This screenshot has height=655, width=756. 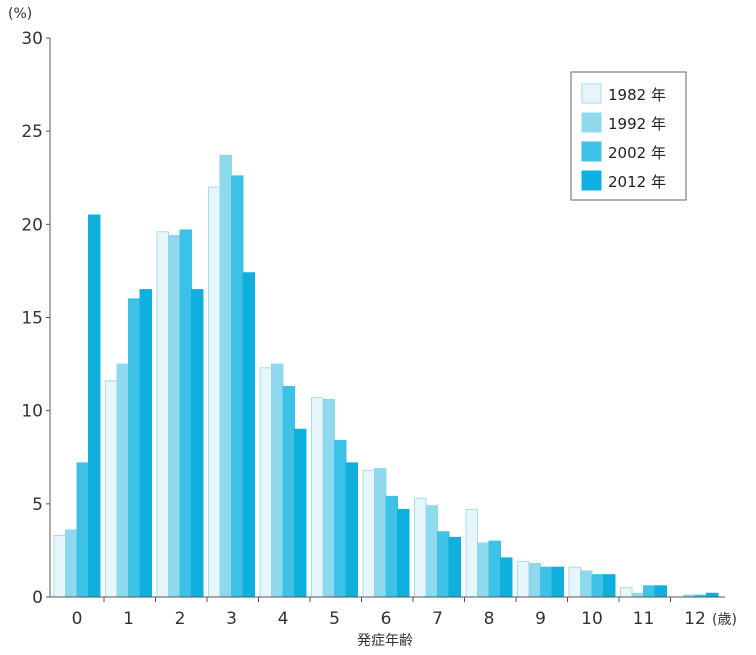 I want to click on x-tick-label: 12, so click(x=695, y=619).